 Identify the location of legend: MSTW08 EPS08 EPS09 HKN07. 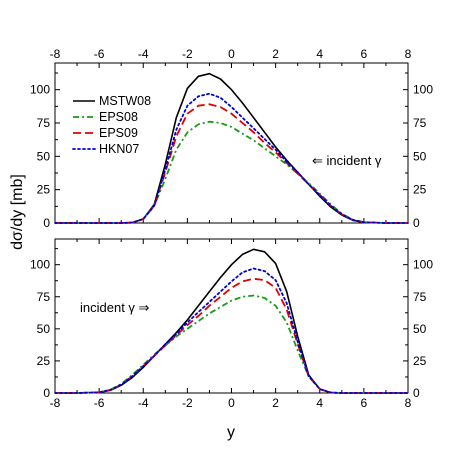
(111, 125).